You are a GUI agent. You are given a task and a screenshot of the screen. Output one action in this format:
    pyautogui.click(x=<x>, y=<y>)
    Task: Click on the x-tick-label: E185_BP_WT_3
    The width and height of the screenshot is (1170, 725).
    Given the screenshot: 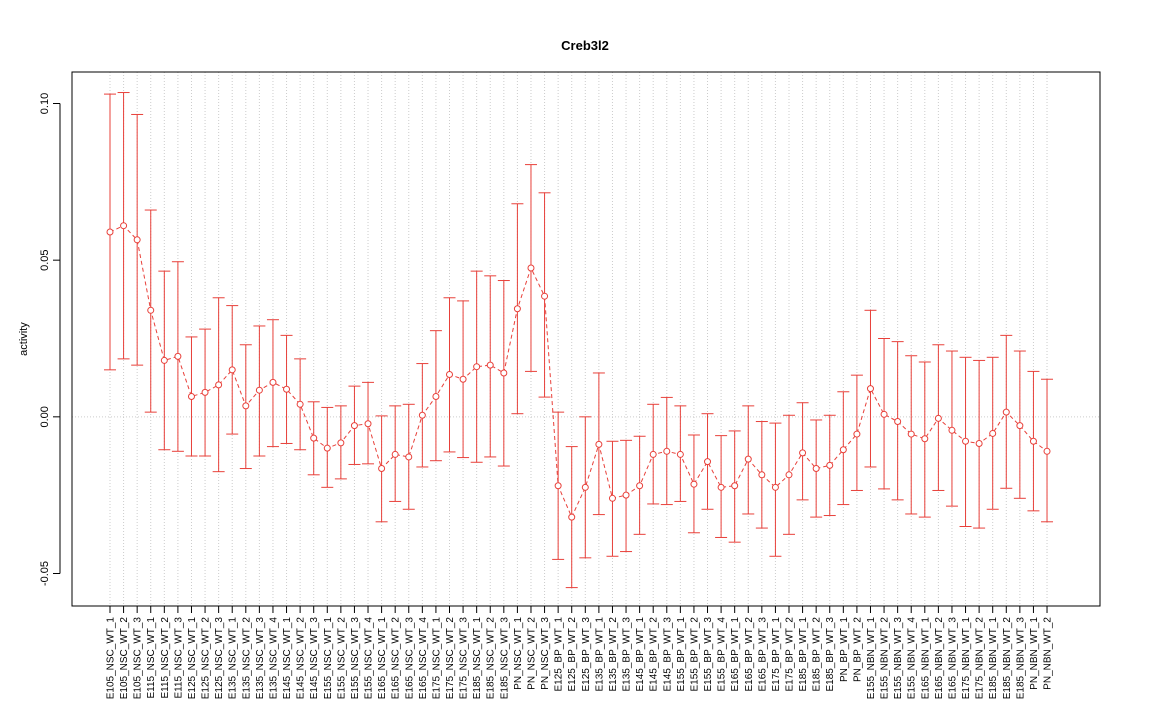 What is the action you would take?
    pyautogui.click(x=830, y=654)
    